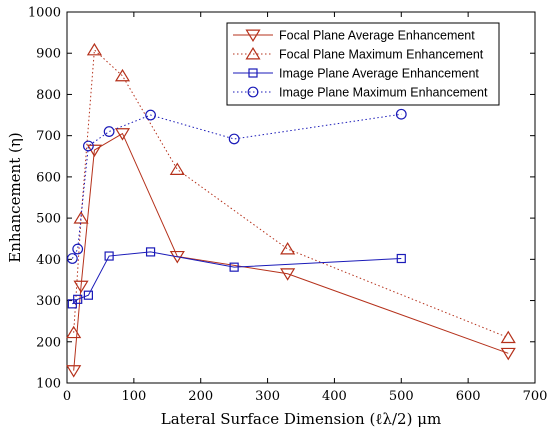 The height and width of the screenshot is (433, 550). What do you see at coordinates (383, 93) in the screenshot?
I see `legend-label: Image Plane Maximum Enhancement` at bounding box center [383, 93].